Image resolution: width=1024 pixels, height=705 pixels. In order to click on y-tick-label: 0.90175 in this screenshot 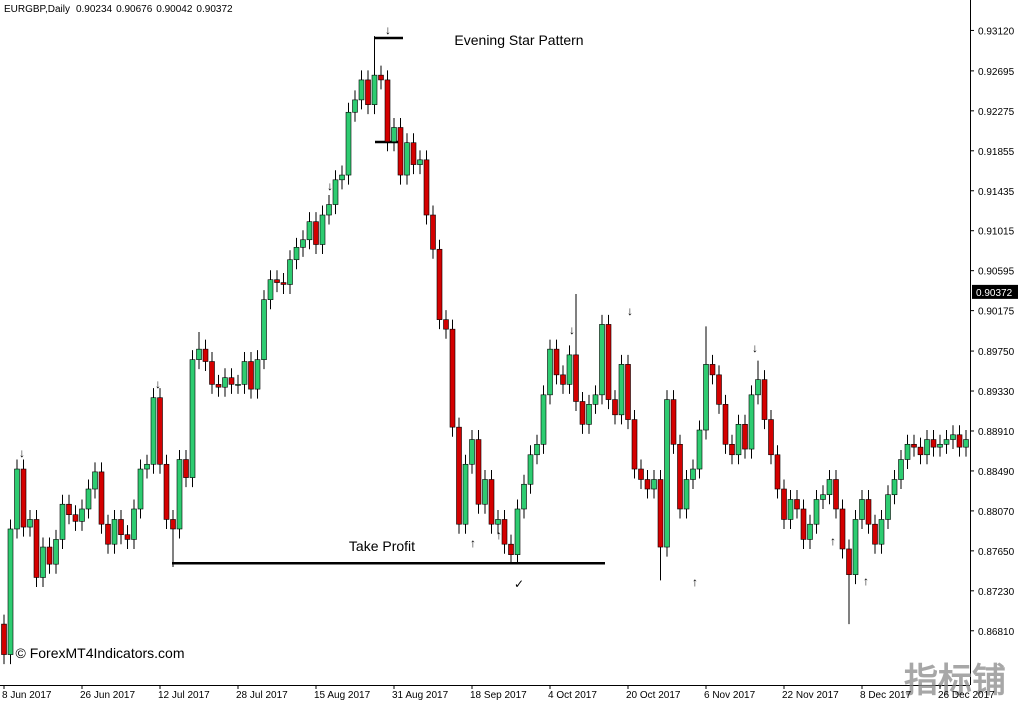, I will do `click(996, 312)`.